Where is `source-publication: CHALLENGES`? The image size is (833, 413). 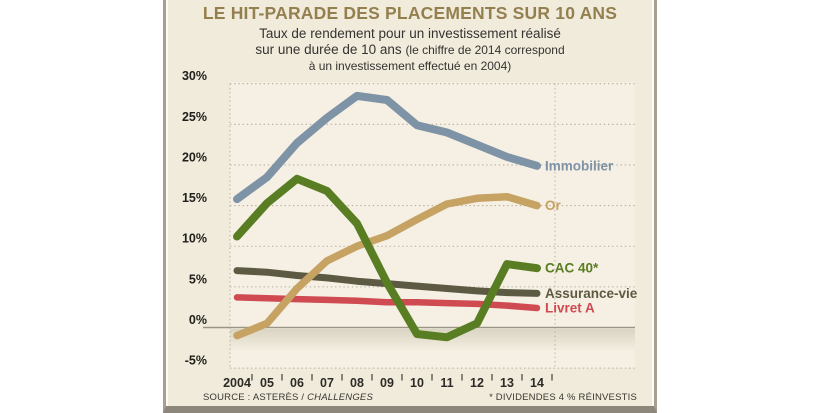
source-publication: CHALLENGES is located at coordinates (340, 397).